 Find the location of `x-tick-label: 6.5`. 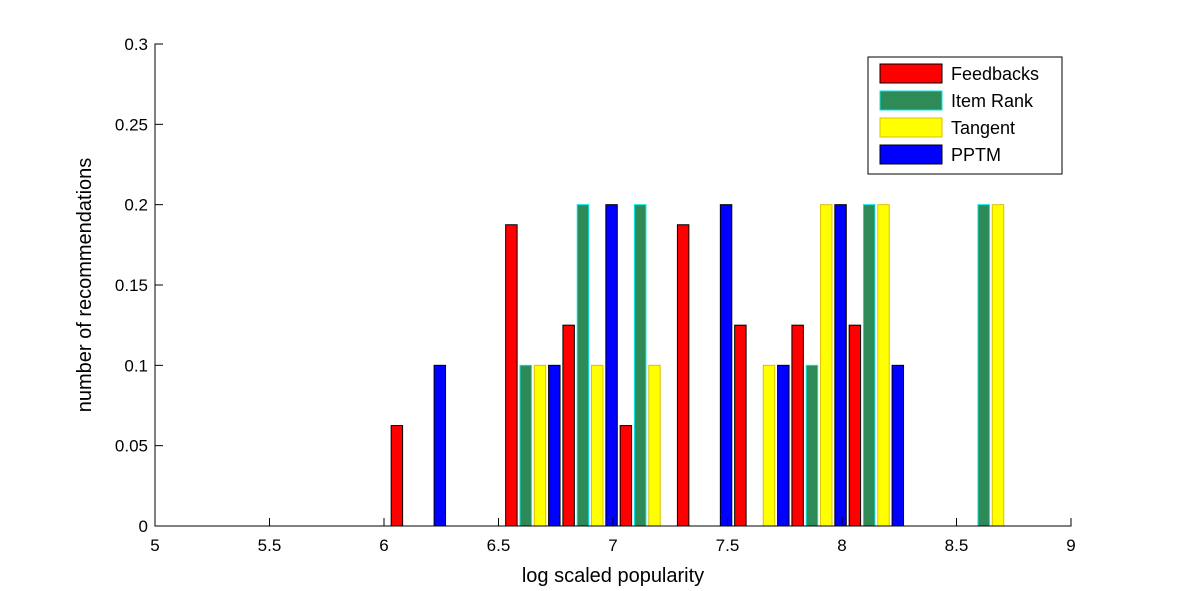

x-tick-label: 6.5 is located at coordinates (499, 545).